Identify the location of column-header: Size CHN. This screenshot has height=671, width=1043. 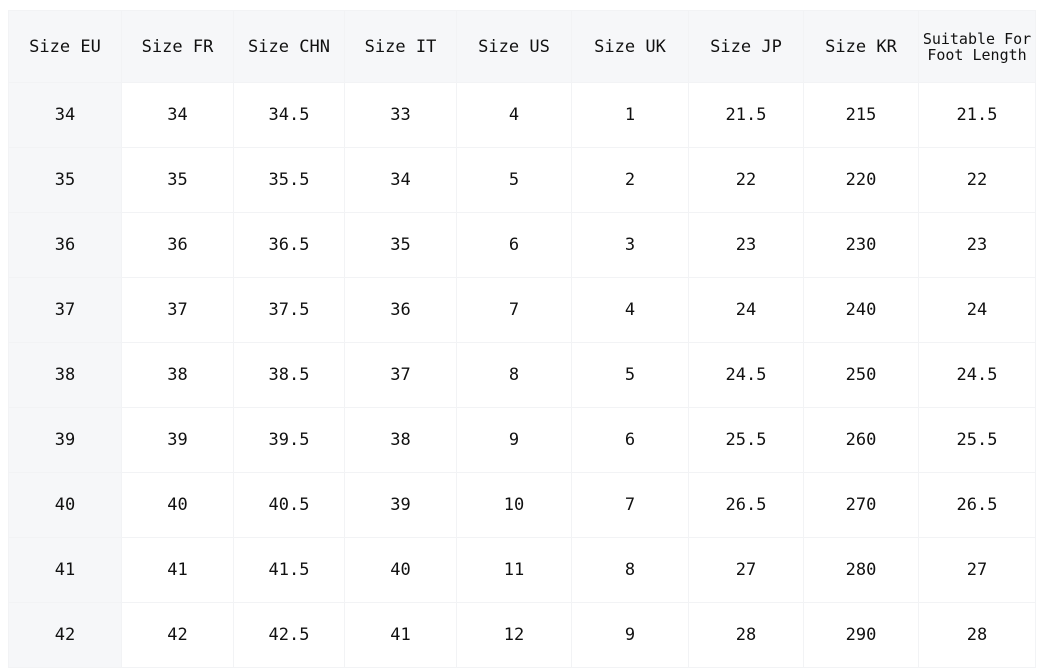
(289, 46).